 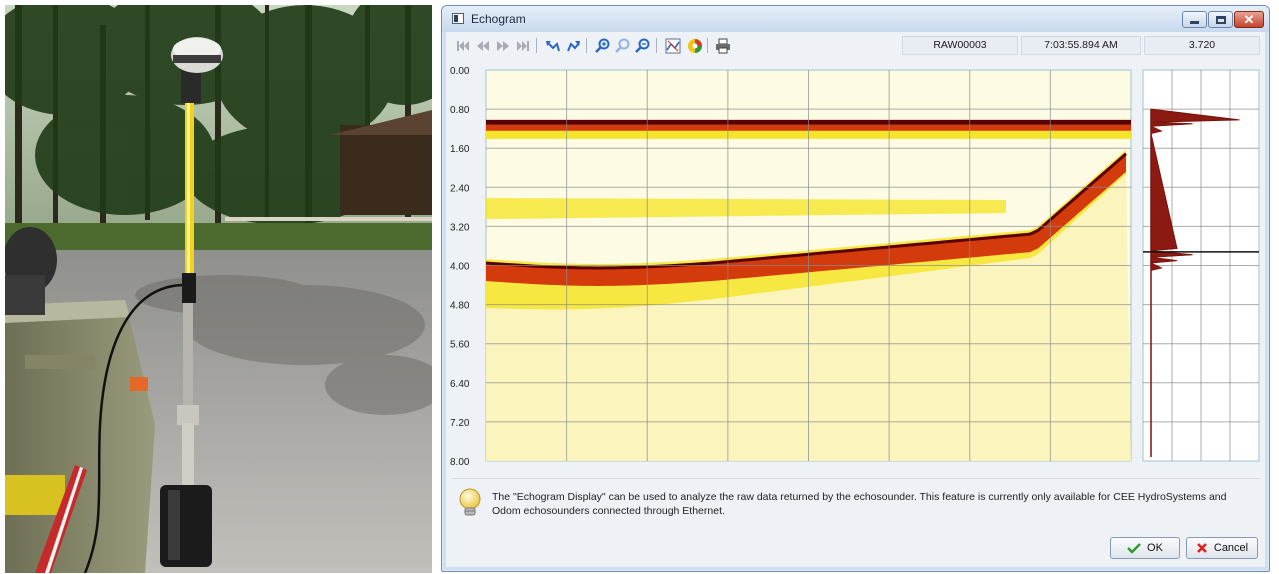 I want to click on zoom-in-button, so click(x=602, y=45).